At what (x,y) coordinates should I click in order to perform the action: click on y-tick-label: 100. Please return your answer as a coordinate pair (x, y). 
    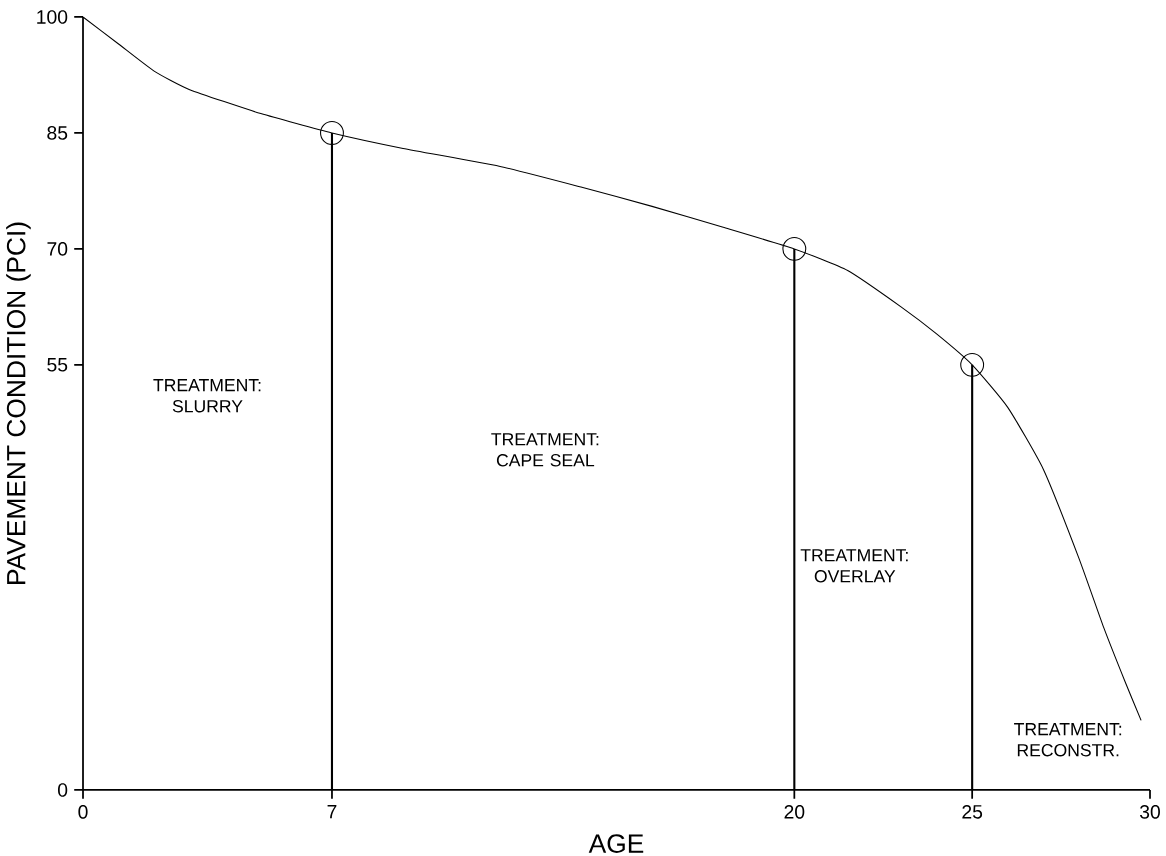
    Looking at the image, I should click on (52, 17).